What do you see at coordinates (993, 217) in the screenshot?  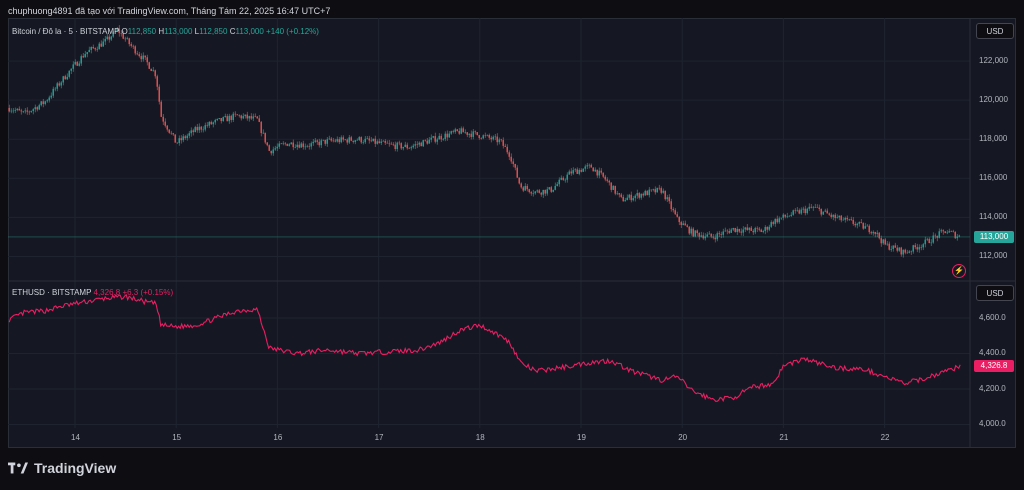 I see `y-tick-label: 114,000` at bounding box center [993, 217].